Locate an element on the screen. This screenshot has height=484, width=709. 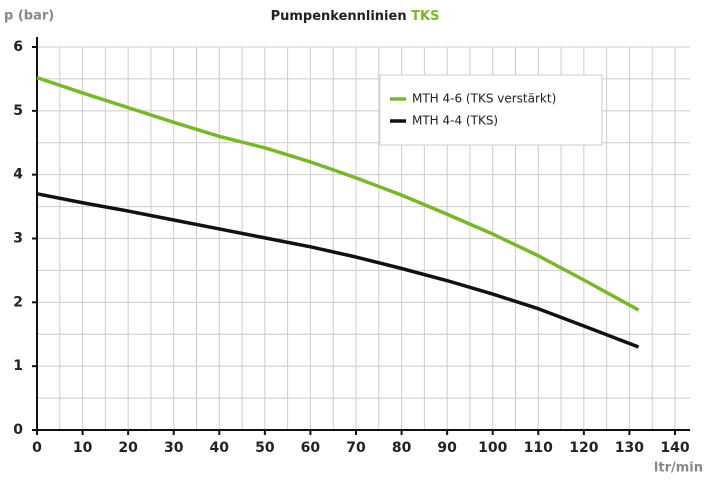
legend-label: MTH 4-4 (TKS) is located at coordinates (455, 121).